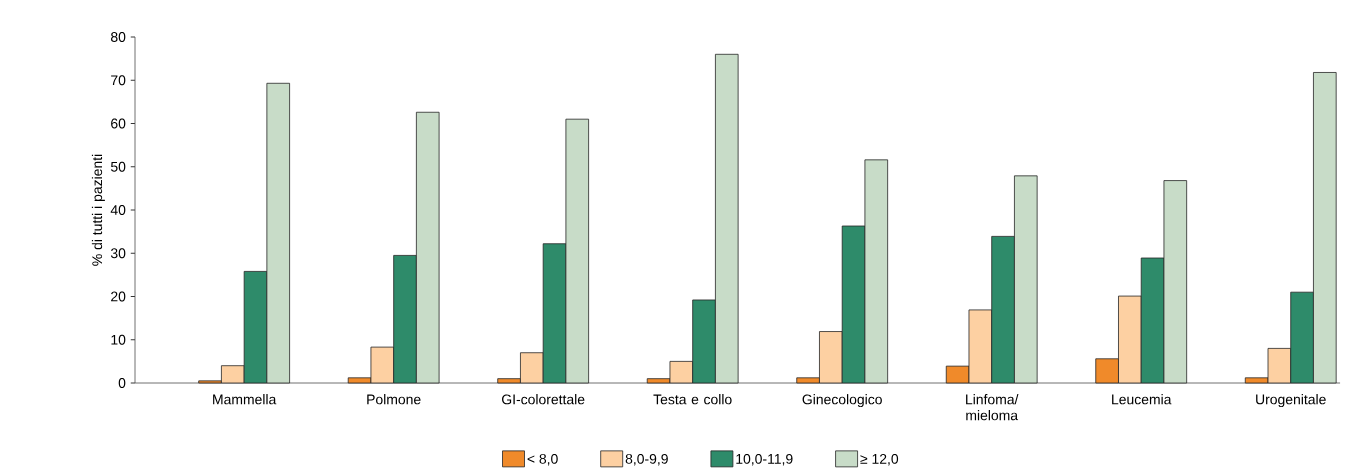 This screenshot has width=1362, height=471. Describe the element at coordinates (118, 37) in the screenshot. I see `y-tick-label: 80` at that location.